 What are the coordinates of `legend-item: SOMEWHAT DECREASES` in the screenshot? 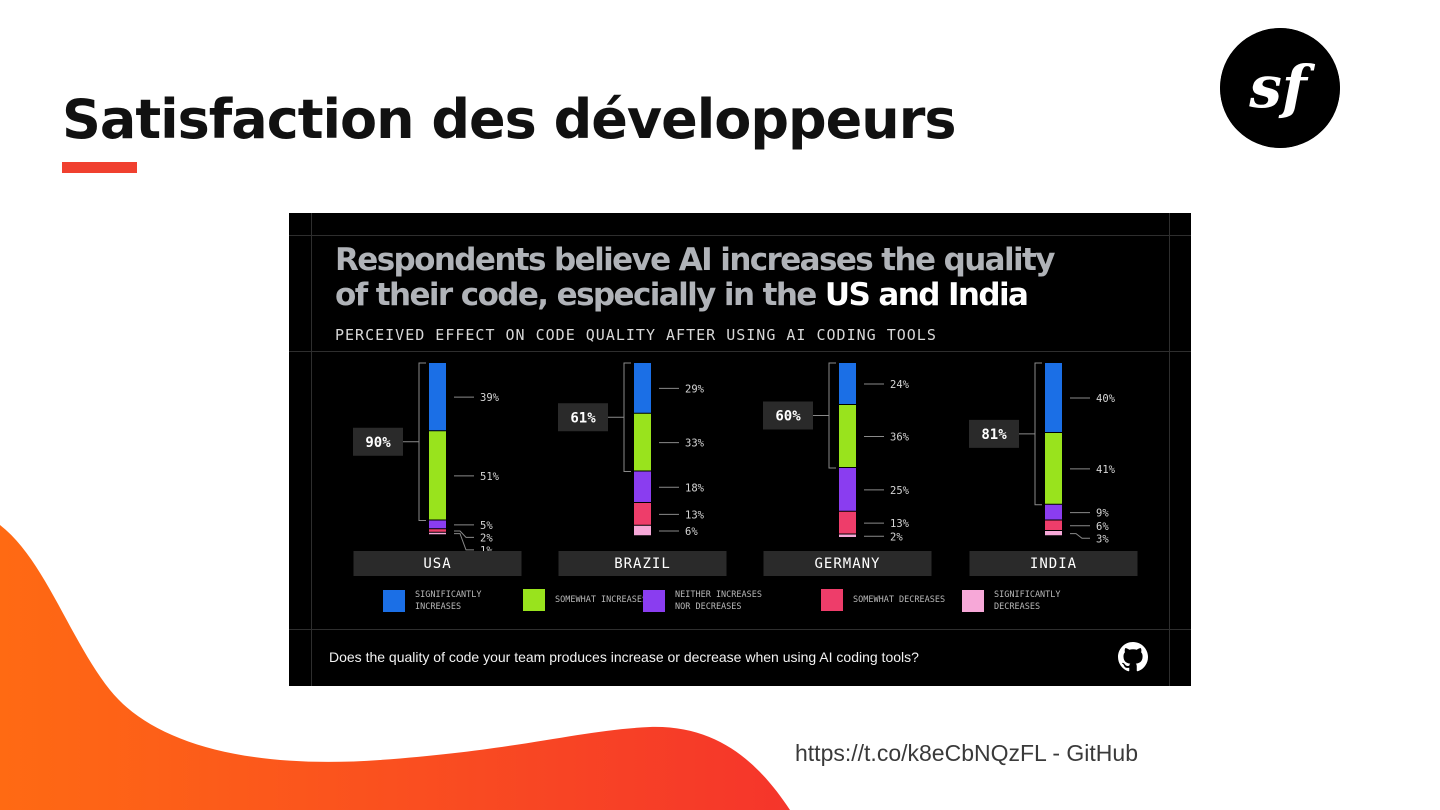 It's located at (887, 600).